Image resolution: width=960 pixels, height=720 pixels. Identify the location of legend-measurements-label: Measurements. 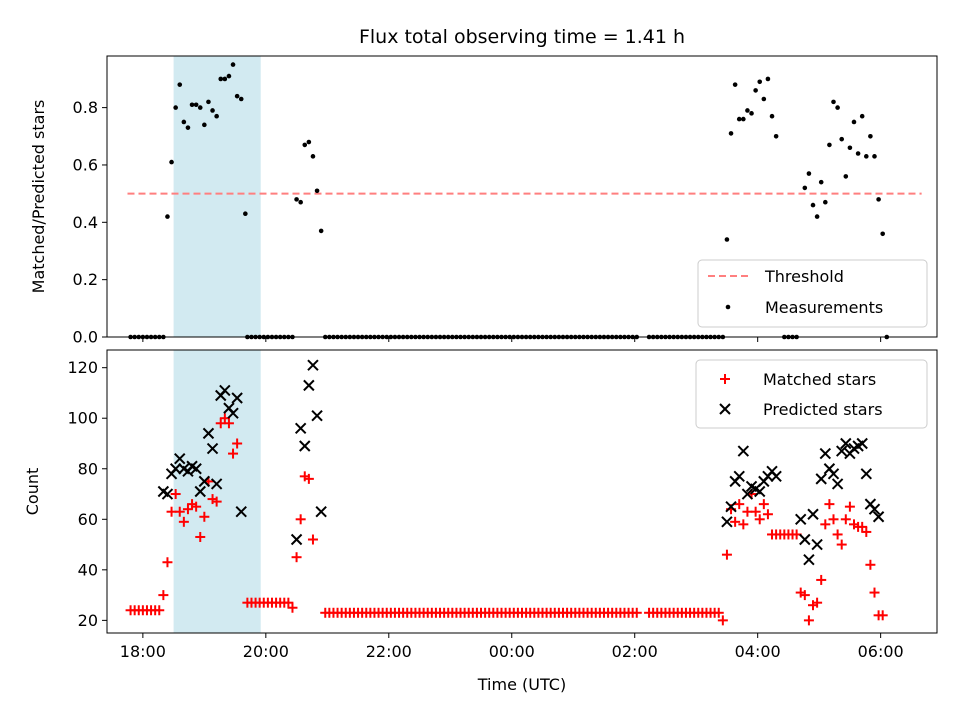
(824, 307).